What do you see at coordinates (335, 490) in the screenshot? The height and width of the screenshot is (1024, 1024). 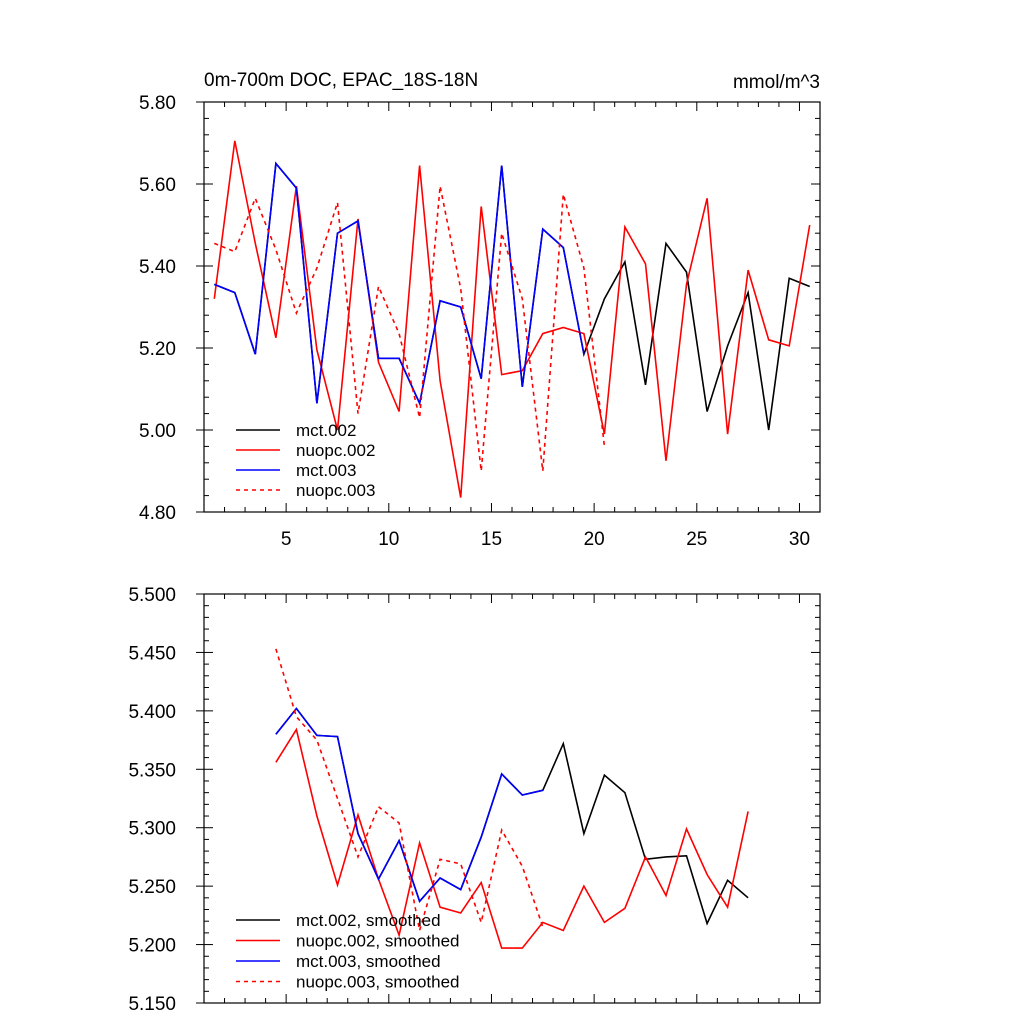 I see `legend-label: nuopc.003` at bounding box center [335, 490].